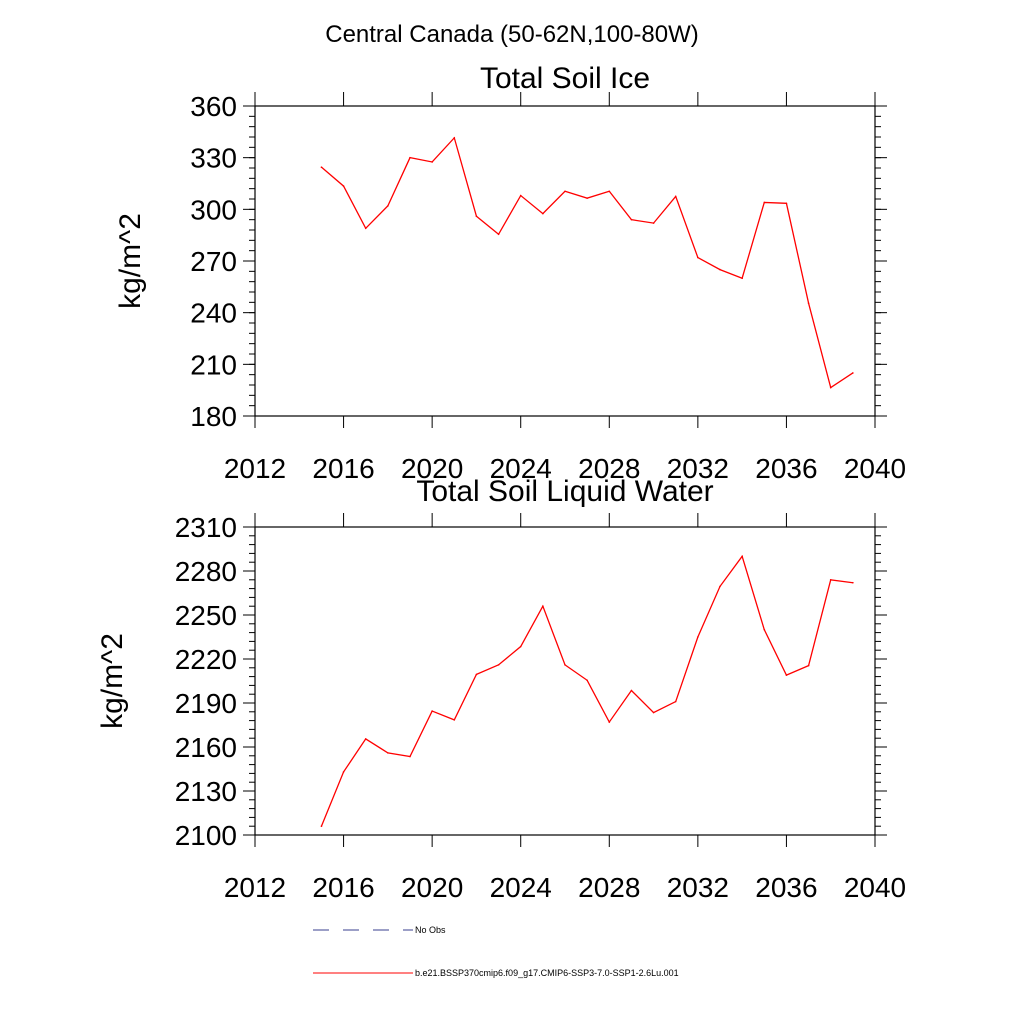 This screenshot has width=1024, height=1029. What do you see at coordinates (213, 416) in the screenshot?
I see `y-tick-label: 180` at bounding box center [213, 416].